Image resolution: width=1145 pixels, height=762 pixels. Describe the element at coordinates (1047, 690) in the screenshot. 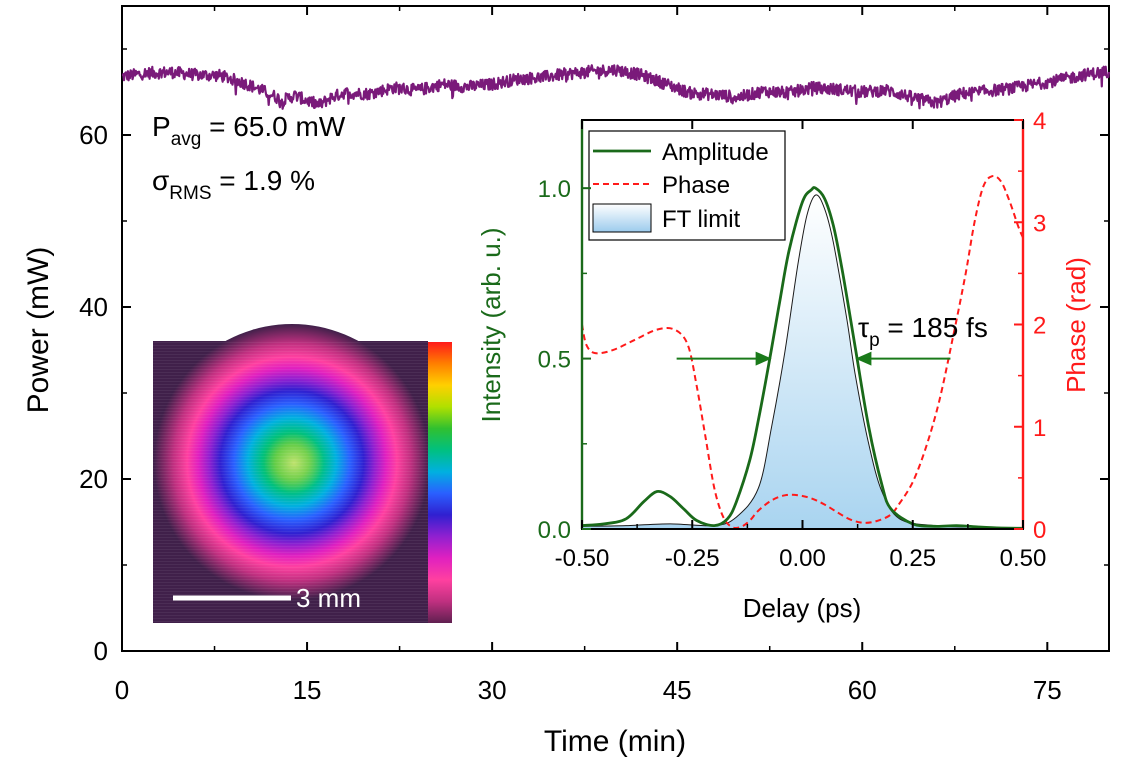

I see `main-x-tick-label: 75` at that location.